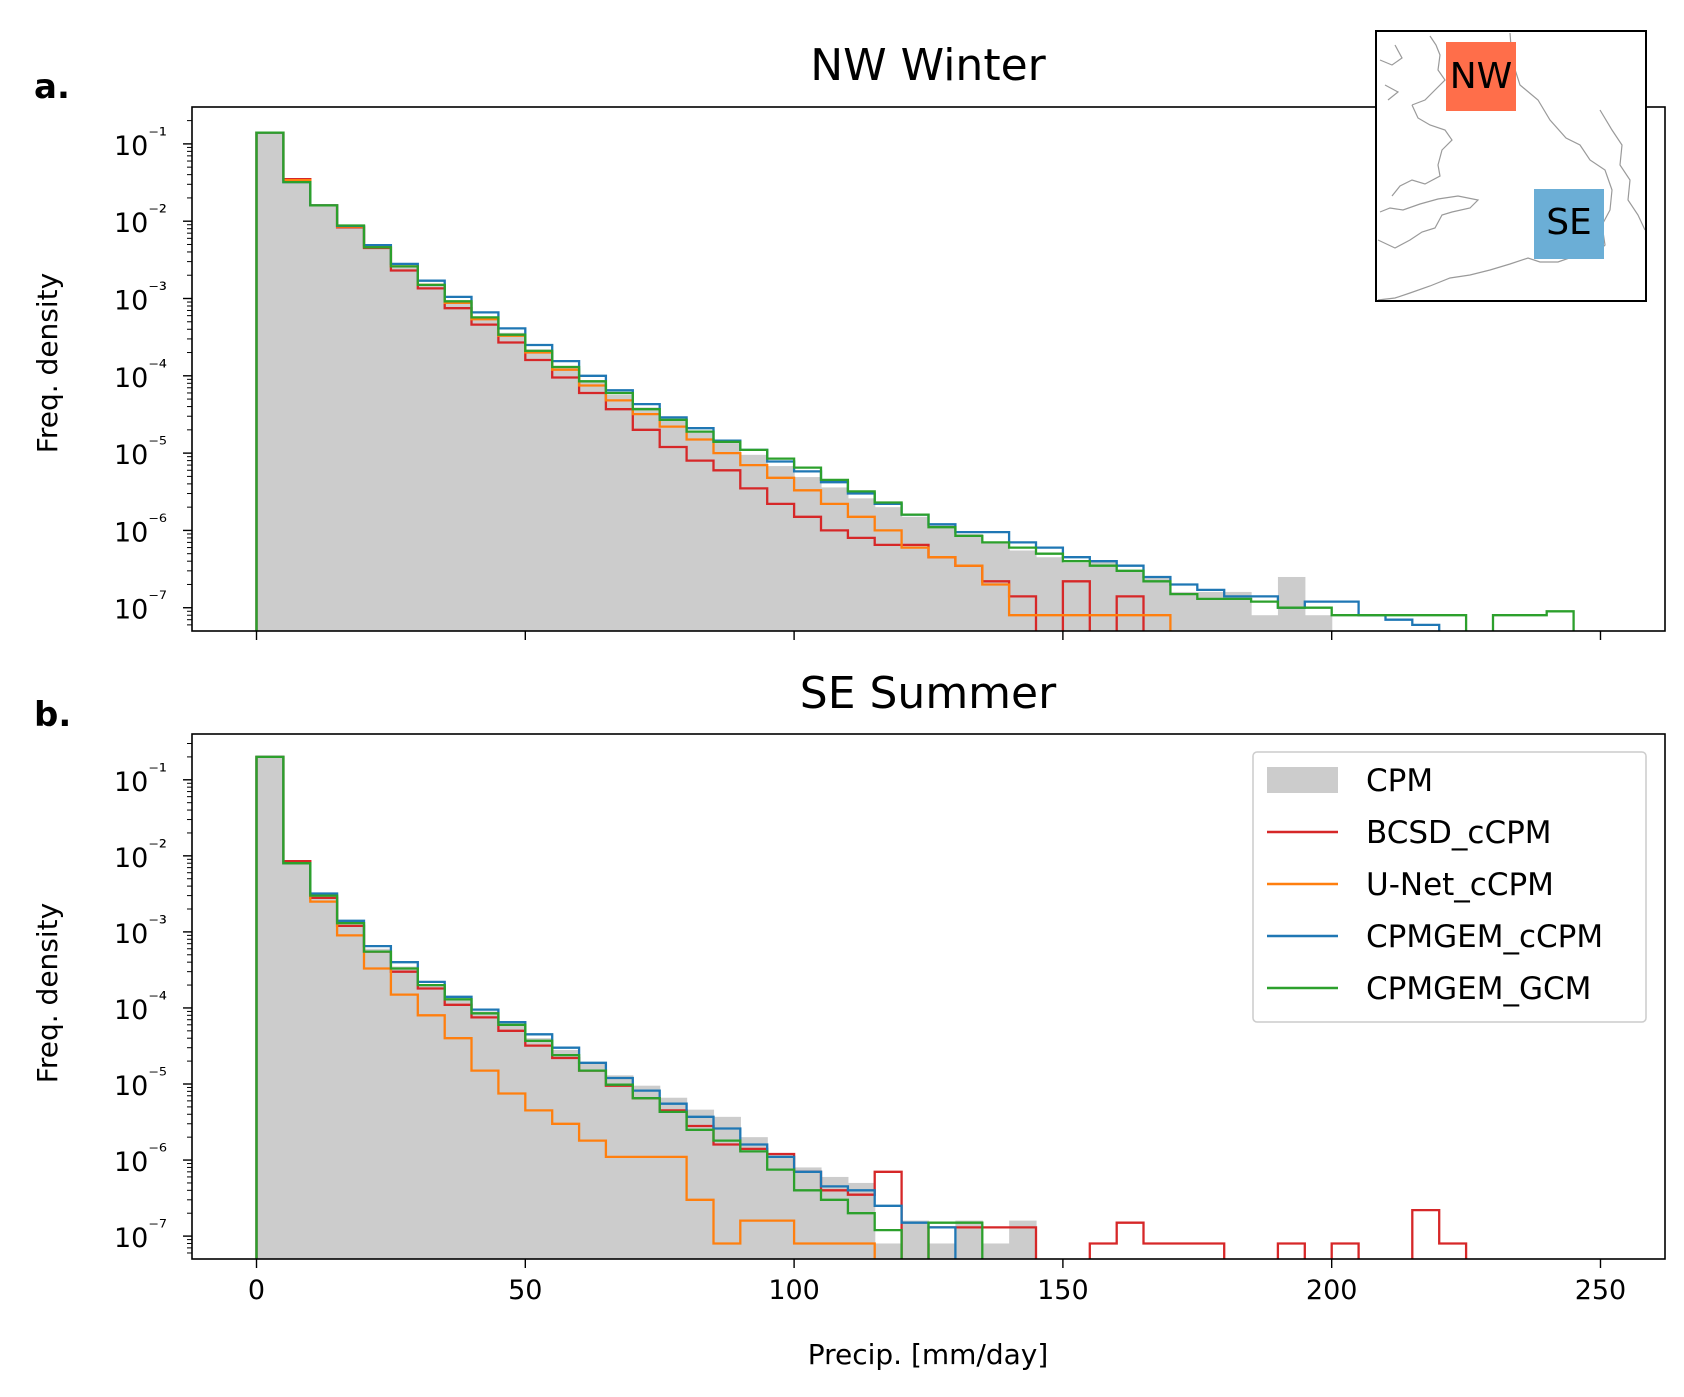 This screenshot has height=1397, width=1684. What do you see at coordinates (52, 715) in the screenshot?
I see `panel-b-label: b.` at bounding box center [52, 715].